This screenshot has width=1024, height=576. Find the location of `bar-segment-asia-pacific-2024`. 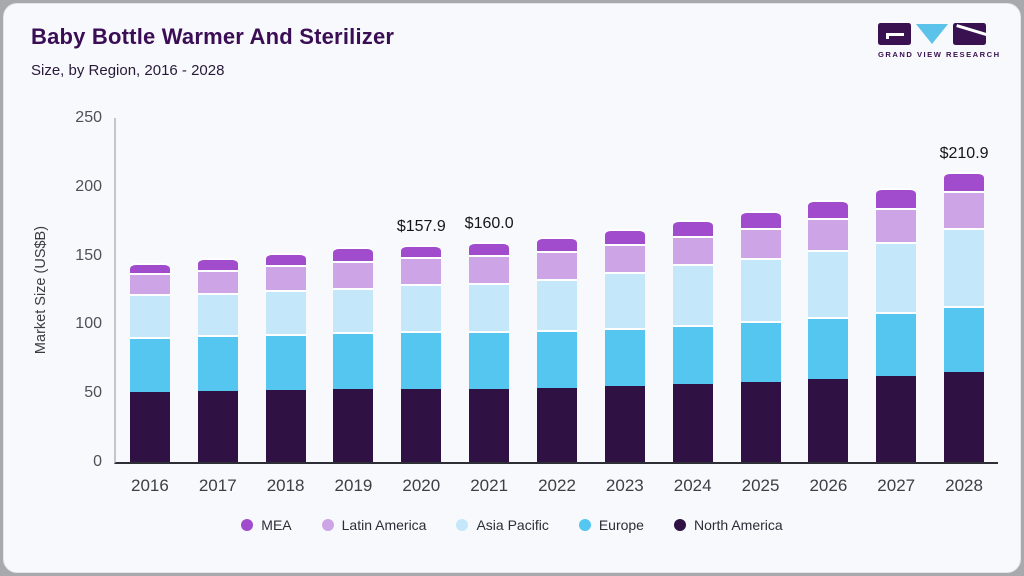

bar-segment-asia-pacific-2024 is located at coordinates (692, 294).